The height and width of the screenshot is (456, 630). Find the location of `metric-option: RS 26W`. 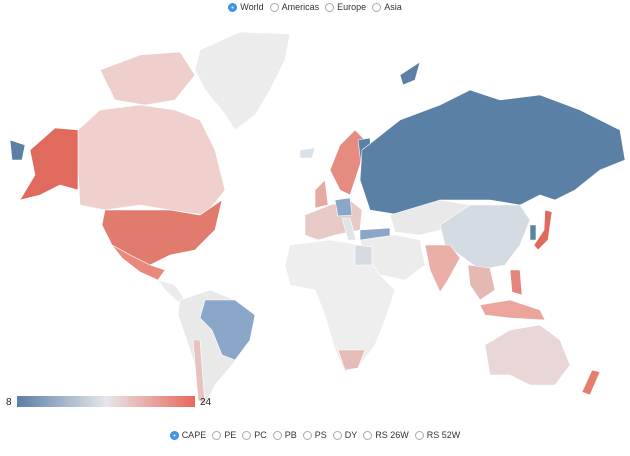

metric-option: RS 26W is located at coordinates (386, 435).